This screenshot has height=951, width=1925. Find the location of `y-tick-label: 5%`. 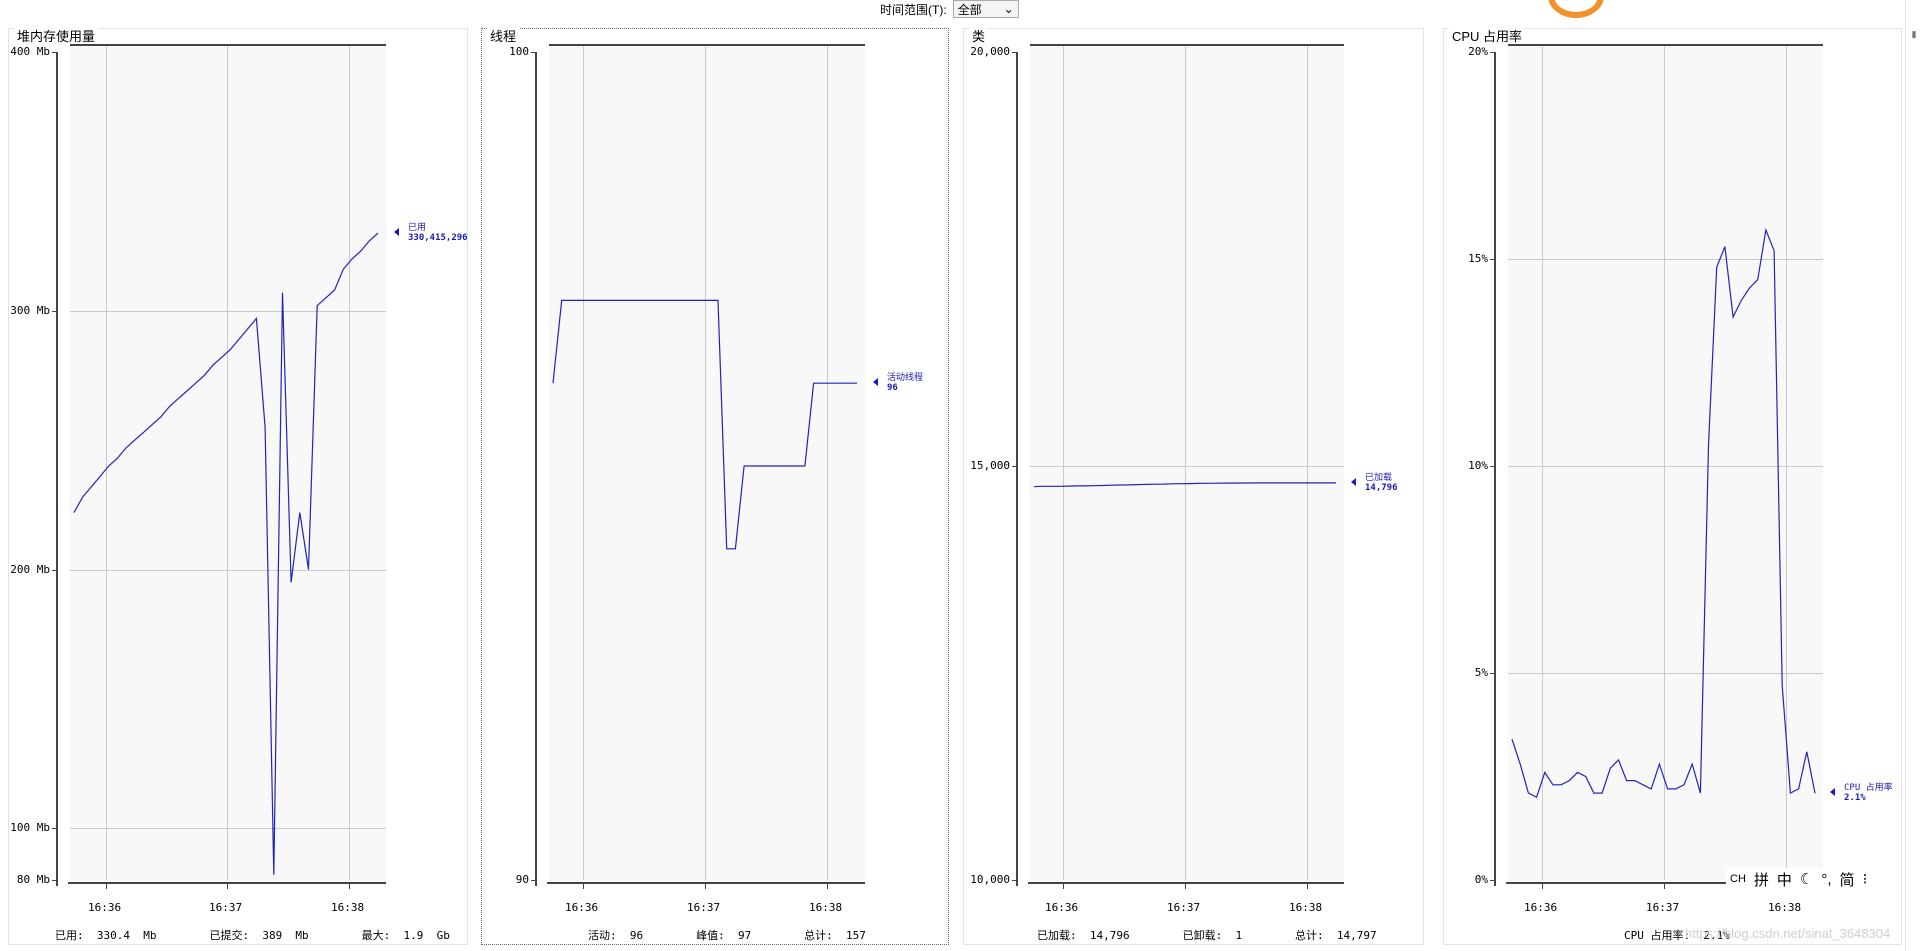

y-tick-label: 5% is located at coordinates (1481, 672).